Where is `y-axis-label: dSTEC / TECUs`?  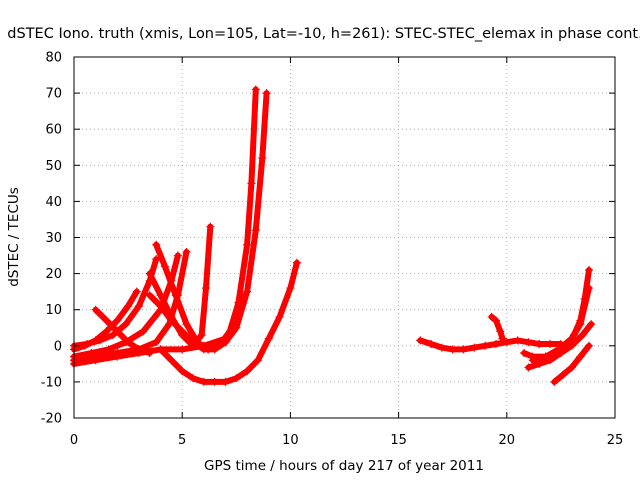
y-axis-label: dSTEC / TECUs is located at coordinates (14, 237).